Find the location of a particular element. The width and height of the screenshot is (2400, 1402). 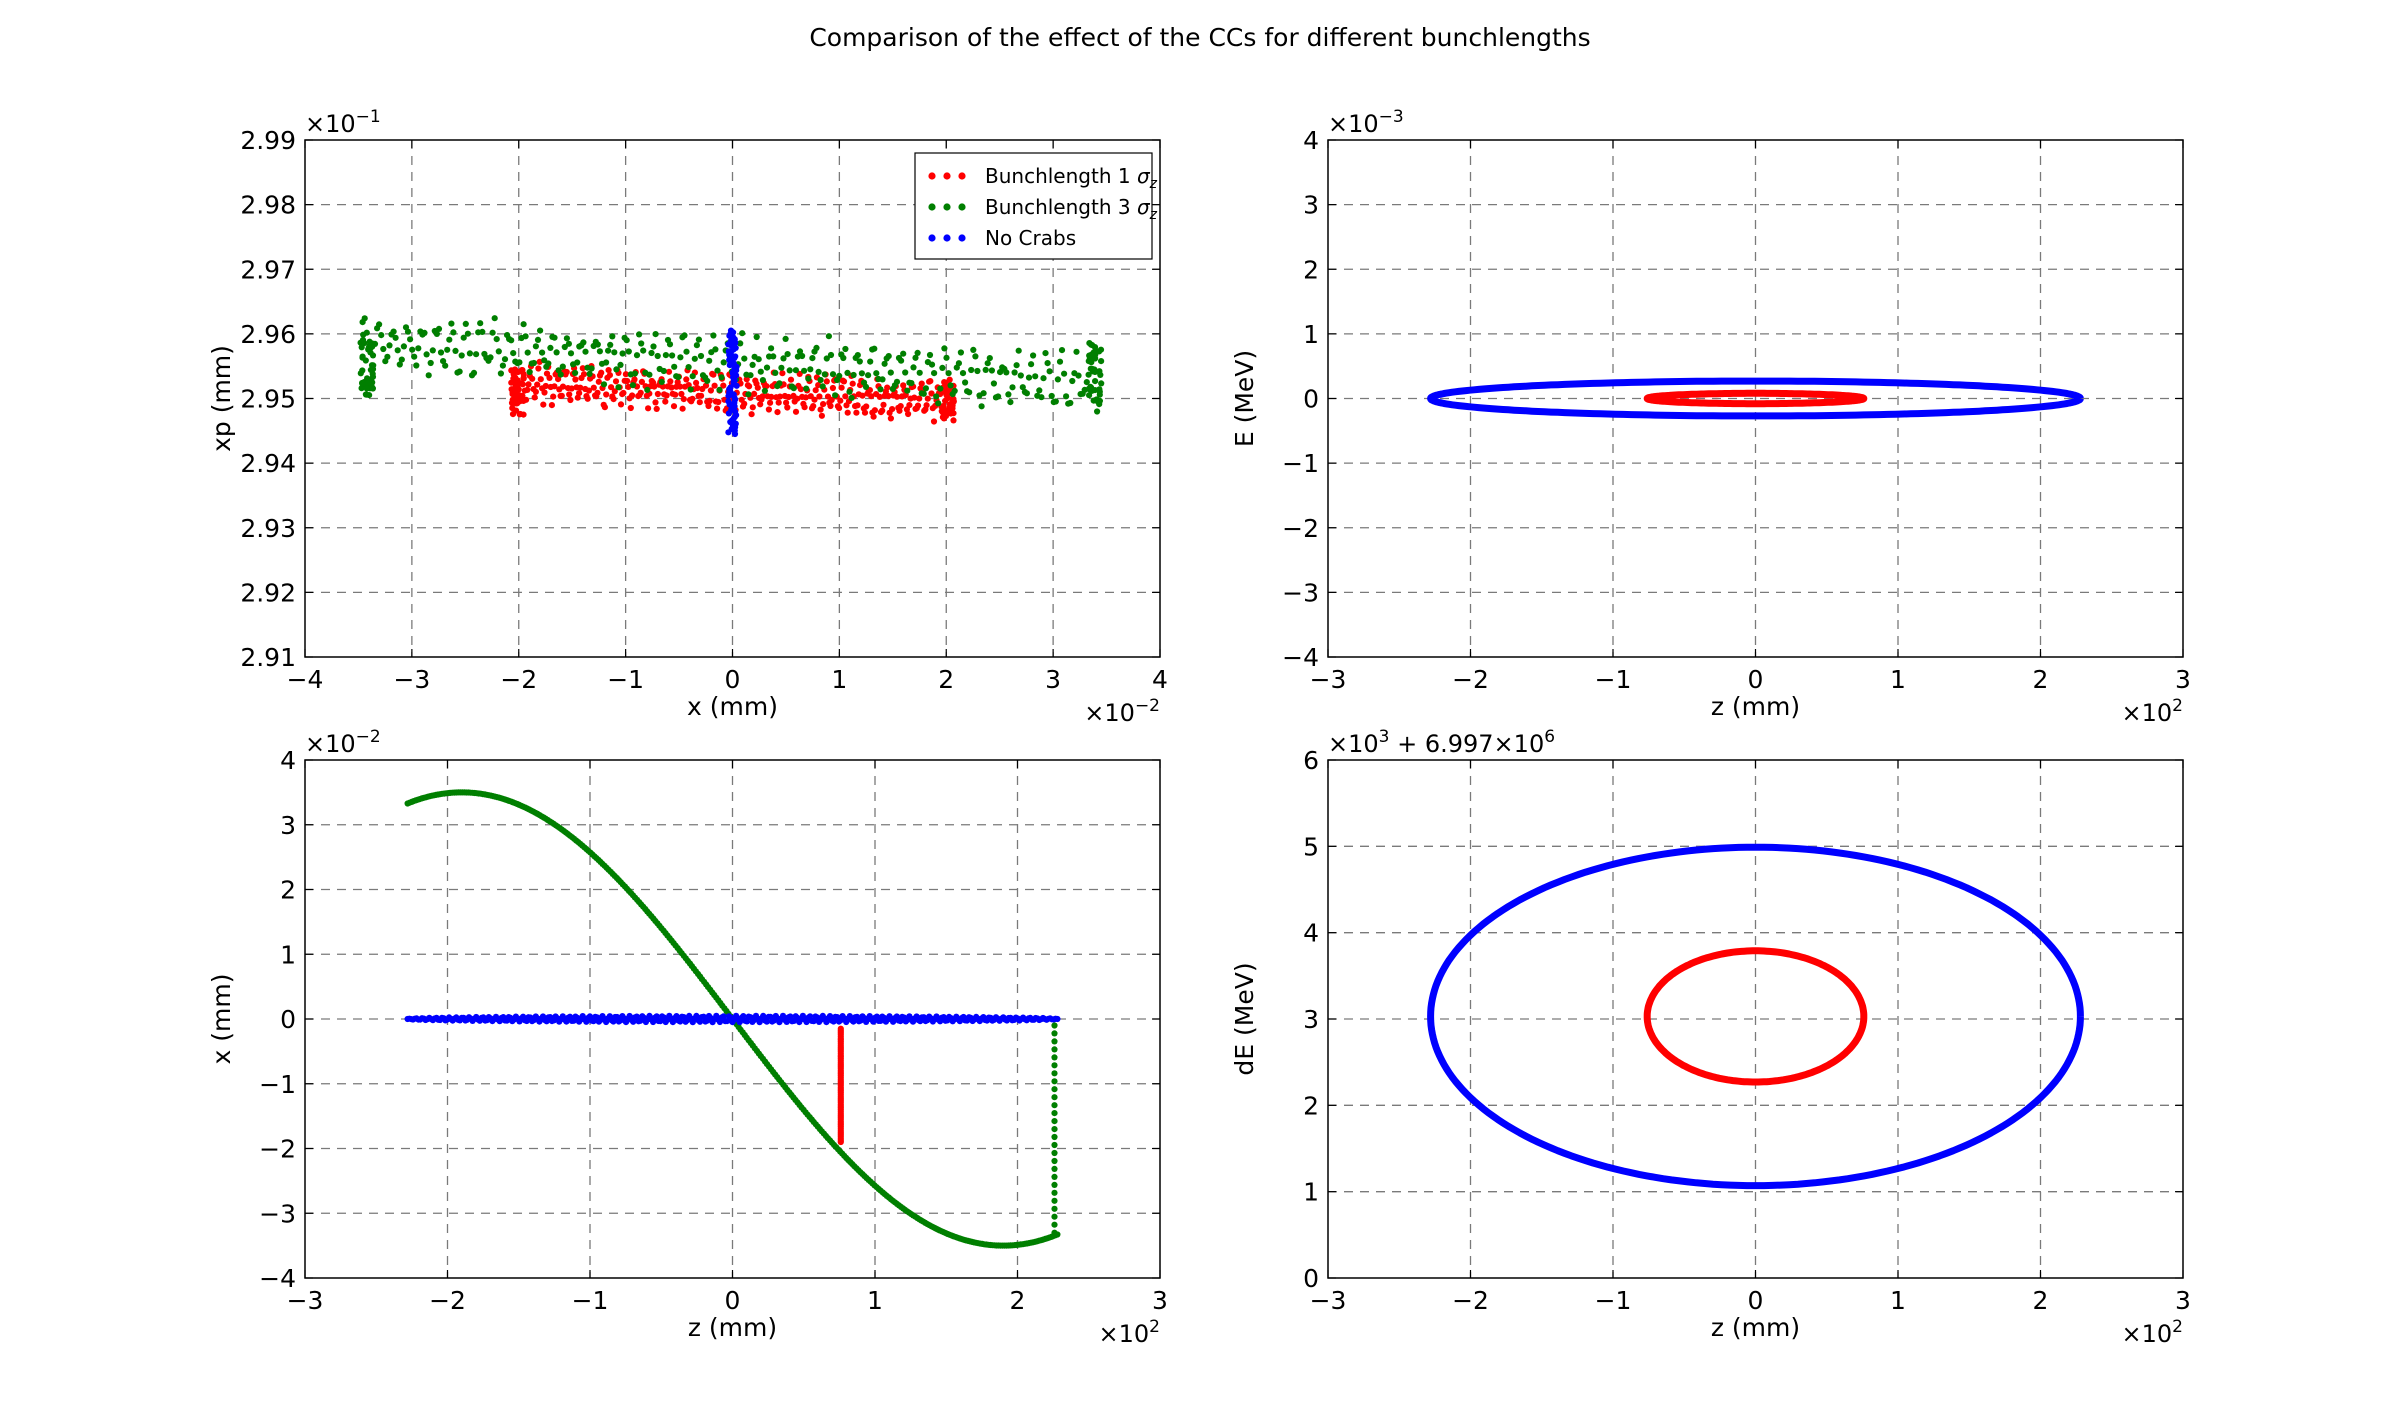

x-axis-multiplier: ×10⁻² is located at coordinates (1122, 711).